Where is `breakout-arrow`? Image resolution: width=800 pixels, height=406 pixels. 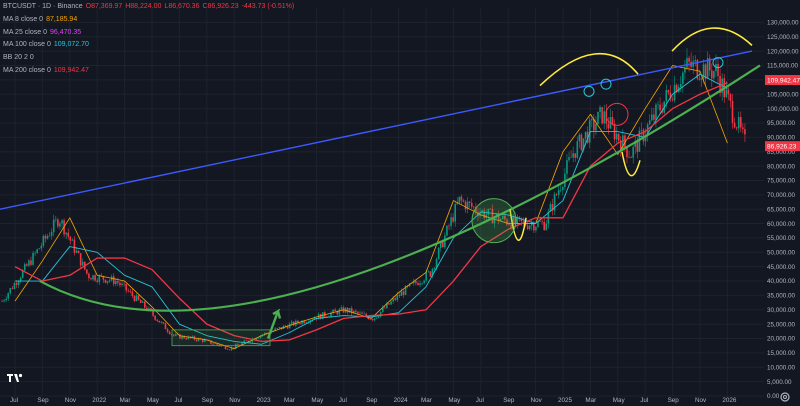
breakout-arrow is located at coordinates (274, 323).